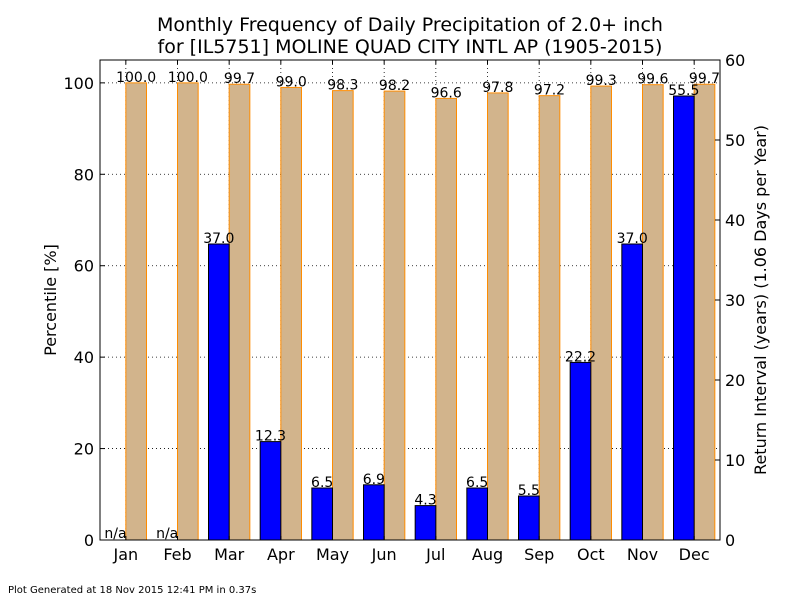  What do you see at coordinates (601, 81) in the screenshot?
I see `bar-percentile-label: 99.3` at bounding box center [601, 81].